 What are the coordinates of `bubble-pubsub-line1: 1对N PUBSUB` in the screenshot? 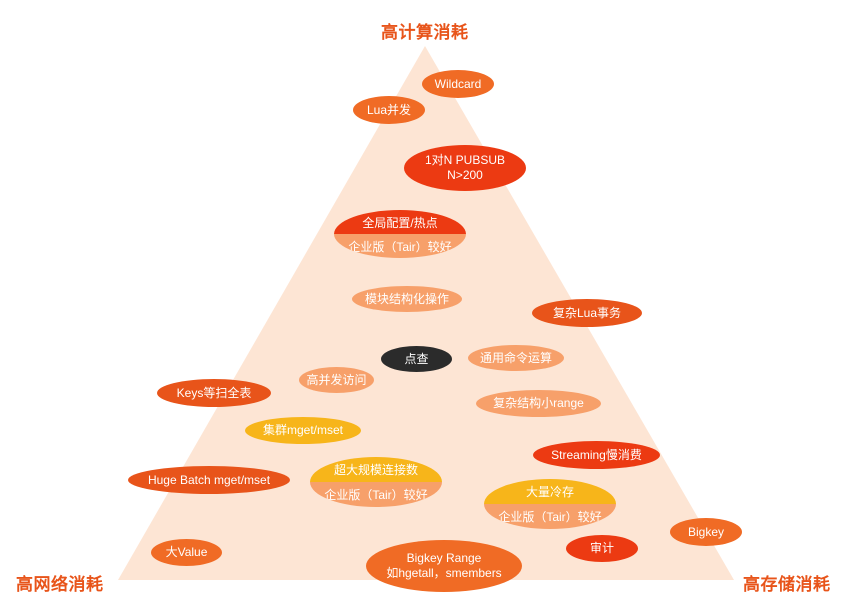 It's located at (465, 160).